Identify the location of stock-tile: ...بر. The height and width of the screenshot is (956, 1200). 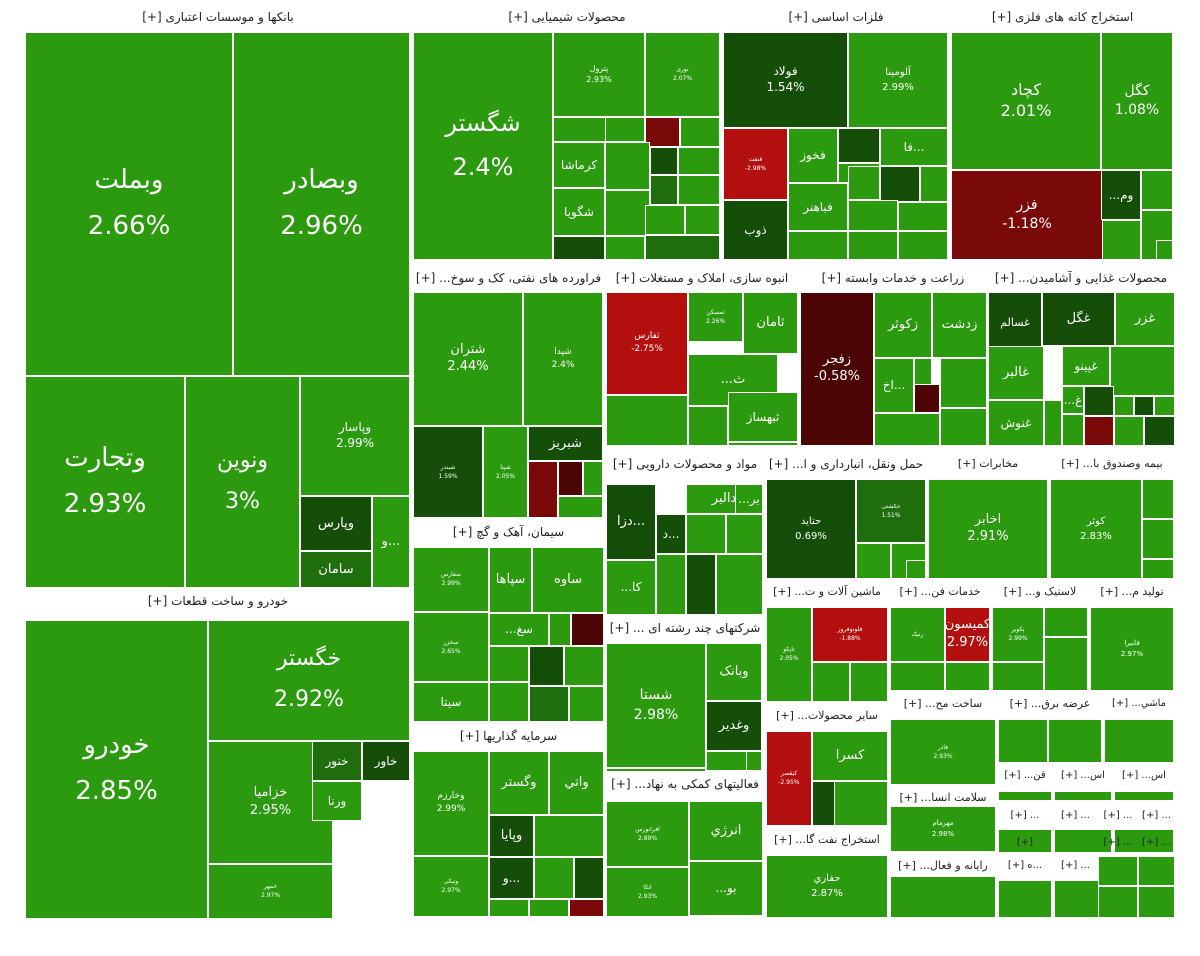
(749, 499).